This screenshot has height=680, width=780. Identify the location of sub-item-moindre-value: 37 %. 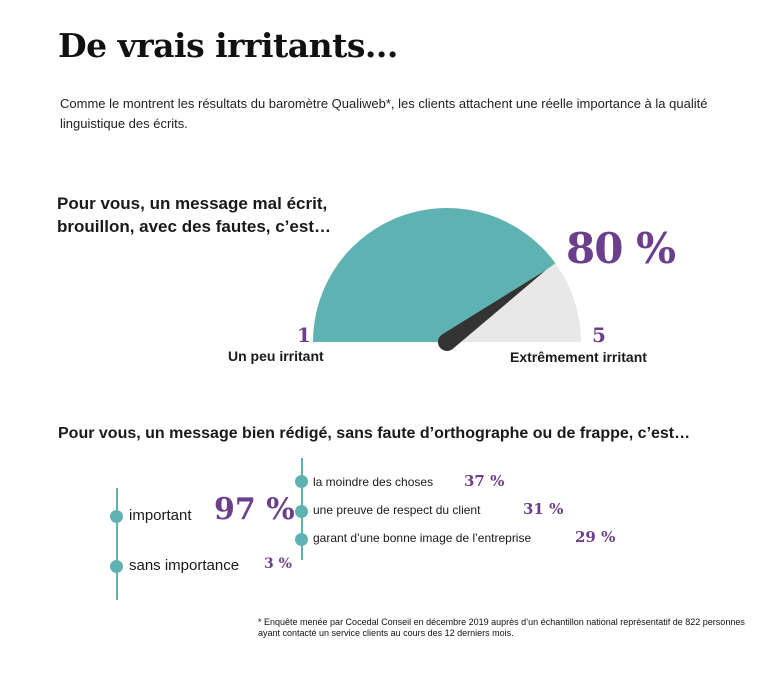
(484, 481).